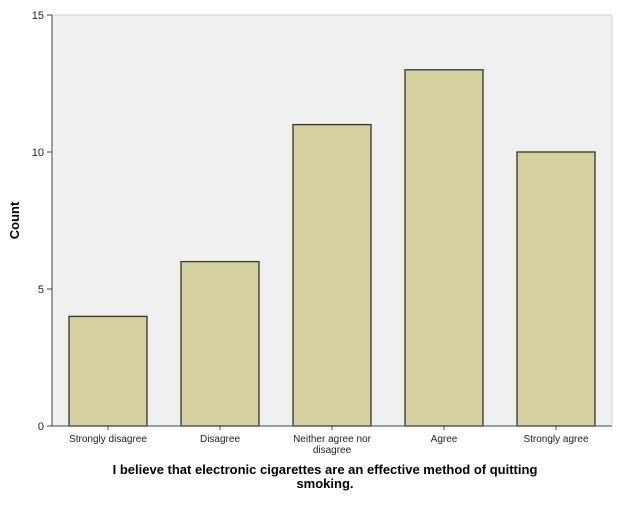  Describe the element at coordinates (42, 221) in the screenshot. I see `y-ticks-group: 0 5 10 15` at that location.